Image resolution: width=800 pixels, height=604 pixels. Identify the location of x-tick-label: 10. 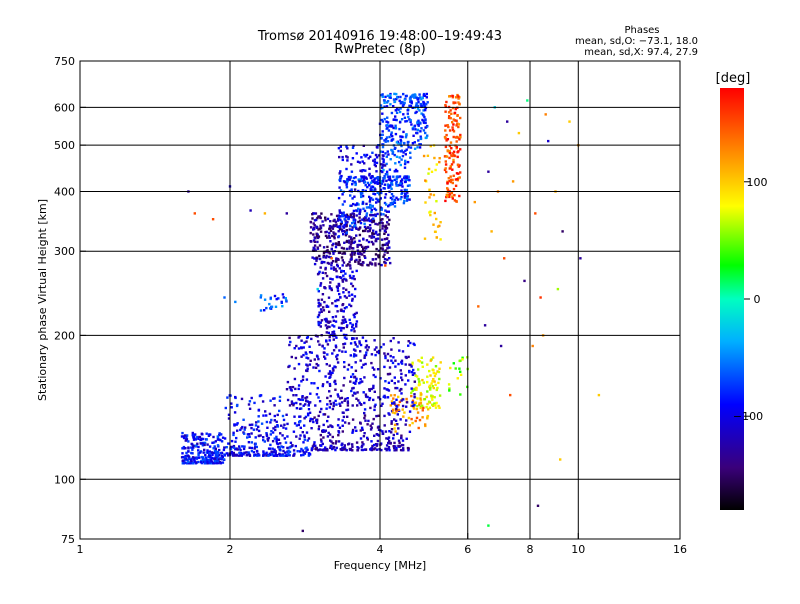
(578, 549).